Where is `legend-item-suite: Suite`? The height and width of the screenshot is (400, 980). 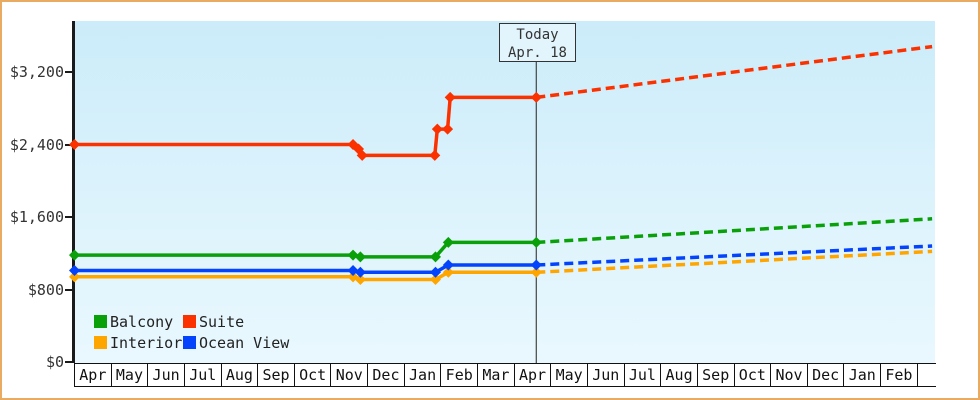 legend-item-suite: Suite is located at coordinates (236, 321).